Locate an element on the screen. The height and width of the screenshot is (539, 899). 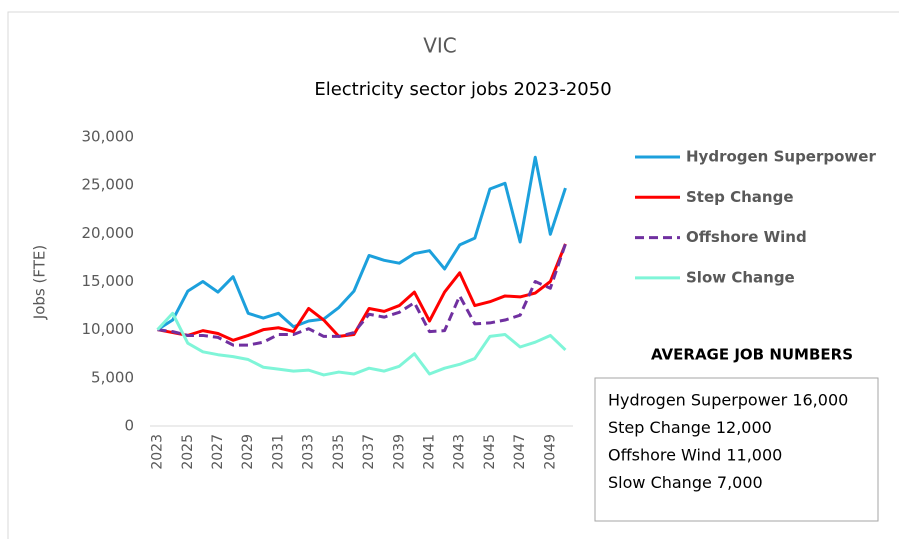
x-tick-label: 2037 is located at coordinates (369, 452).